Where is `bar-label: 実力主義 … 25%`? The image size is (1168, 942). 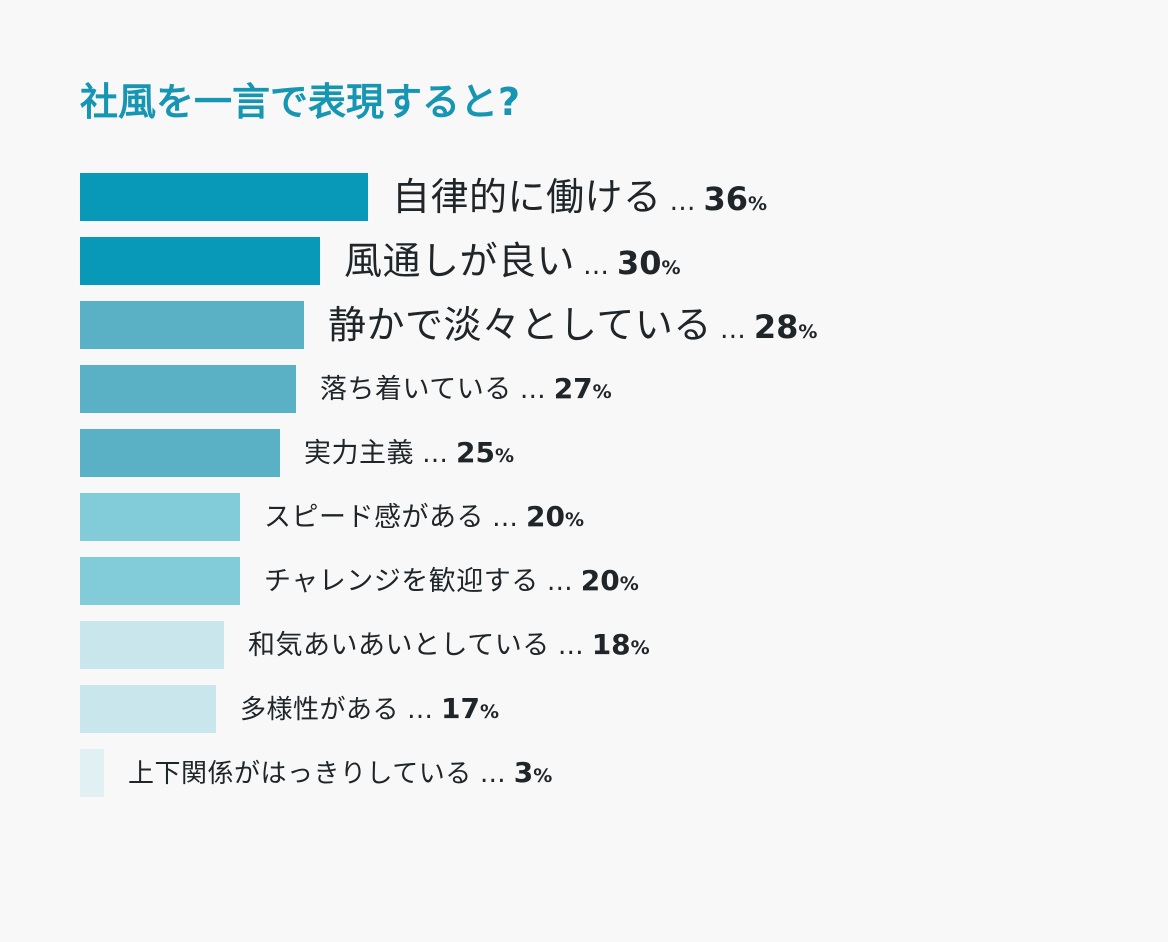
bar-label: 実力主義 … 25% is located at coordinates (409, 453).